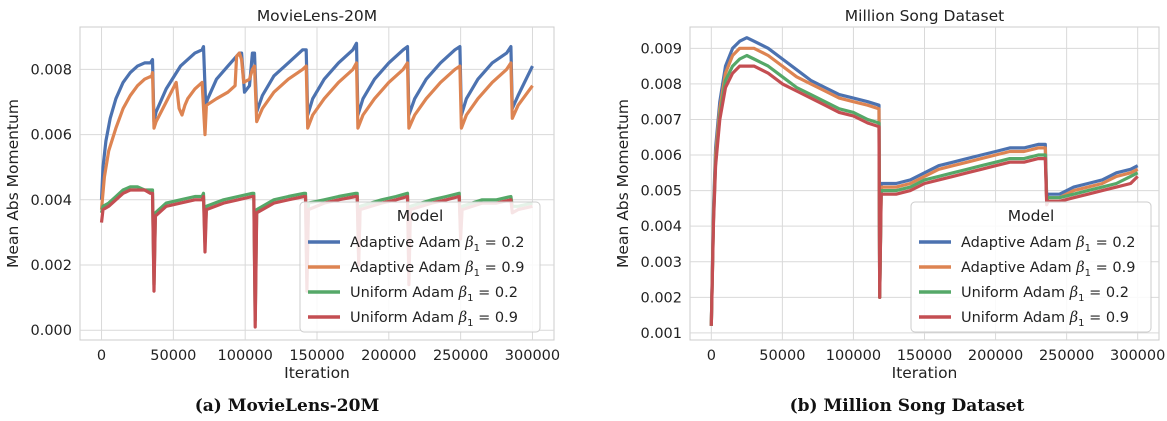 Image resolution: width=1167 pixels, height=421 pixels. Describe the element at coordinates (924, 16) in the screenshot. I see `chart-title: Million Song Dataset` at that location.